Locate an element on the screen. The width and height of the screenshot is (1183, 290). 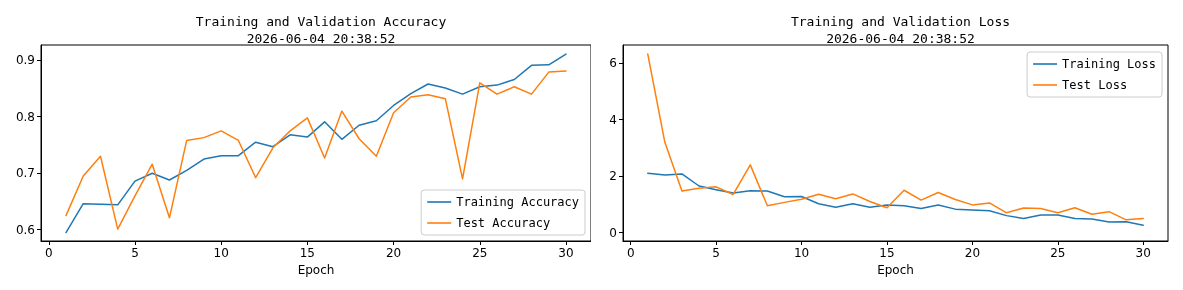
legend-label: Training Loss is located at coordinates (1109, 64).